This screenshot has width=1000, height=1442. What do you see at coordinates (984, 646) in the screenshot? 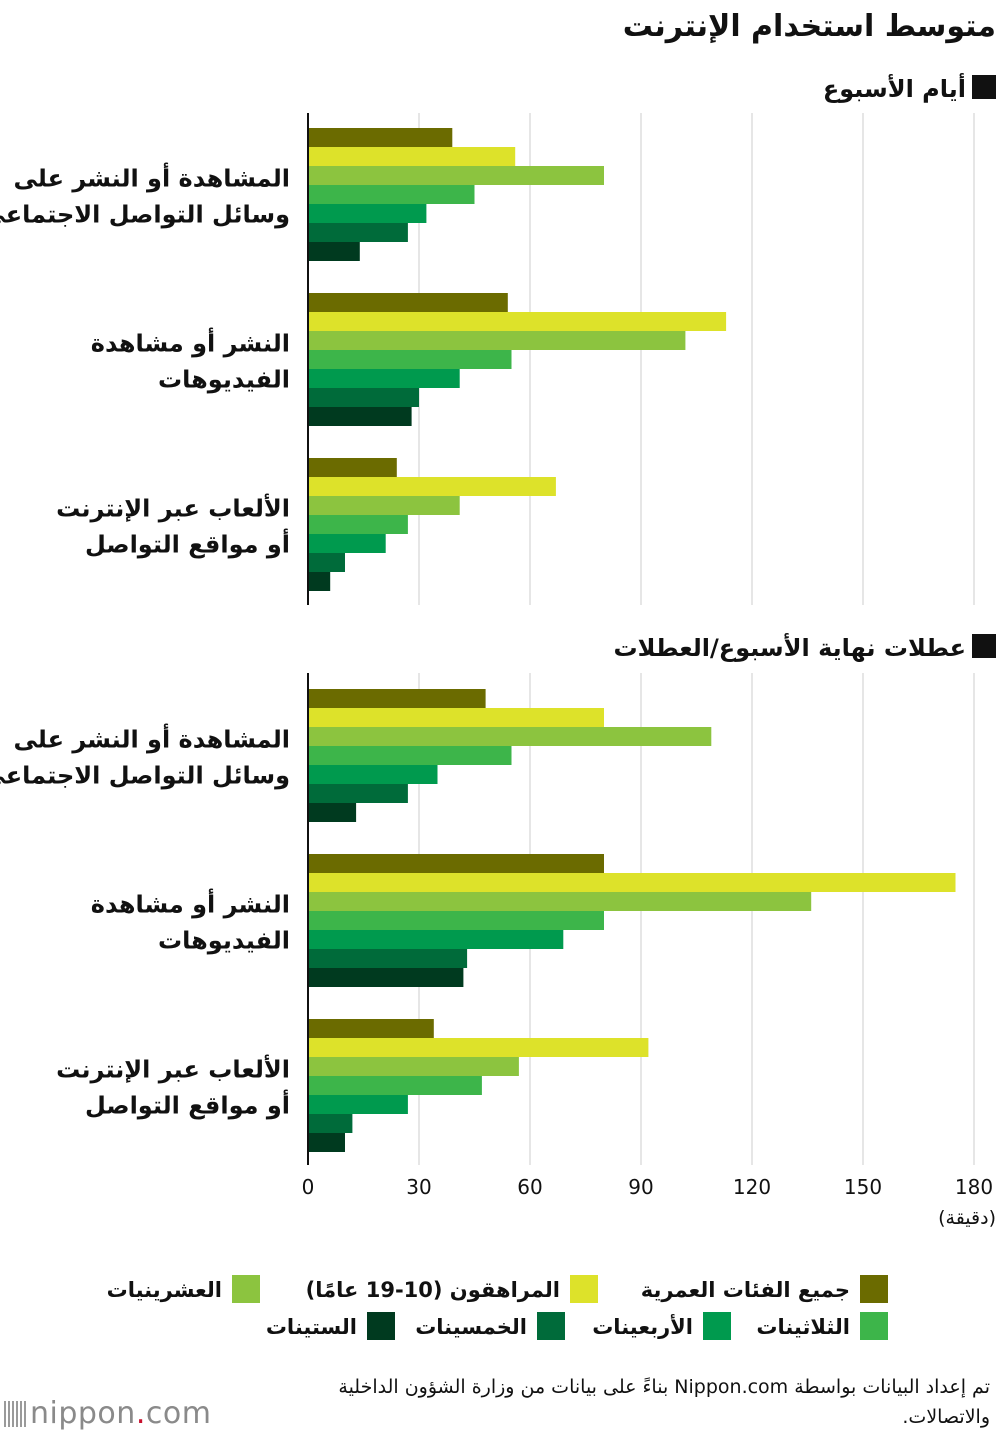
I see `panel-1-marker-icon` at bounding box center [984, 646].